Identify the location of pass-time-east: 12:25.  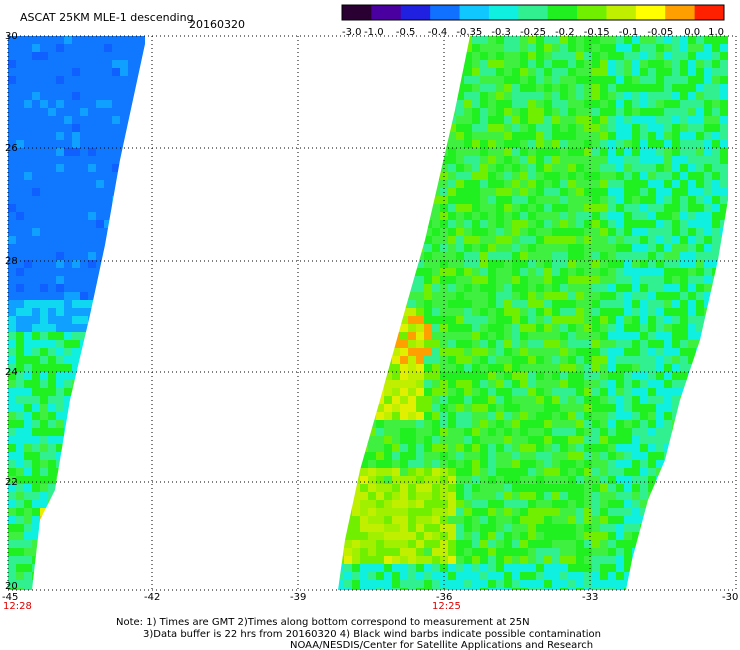
(446, 606).